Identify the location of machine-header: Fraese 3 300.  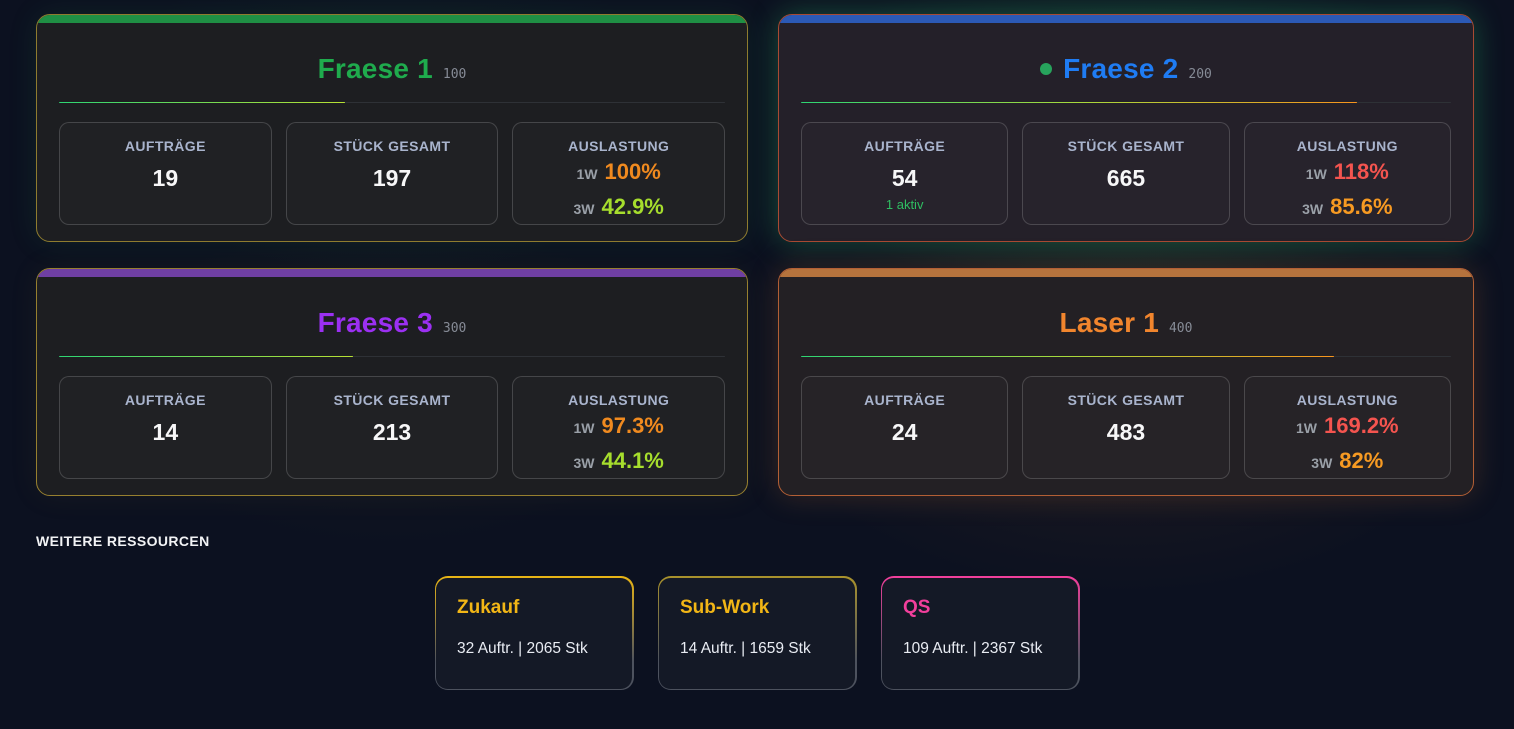
(392, 323).